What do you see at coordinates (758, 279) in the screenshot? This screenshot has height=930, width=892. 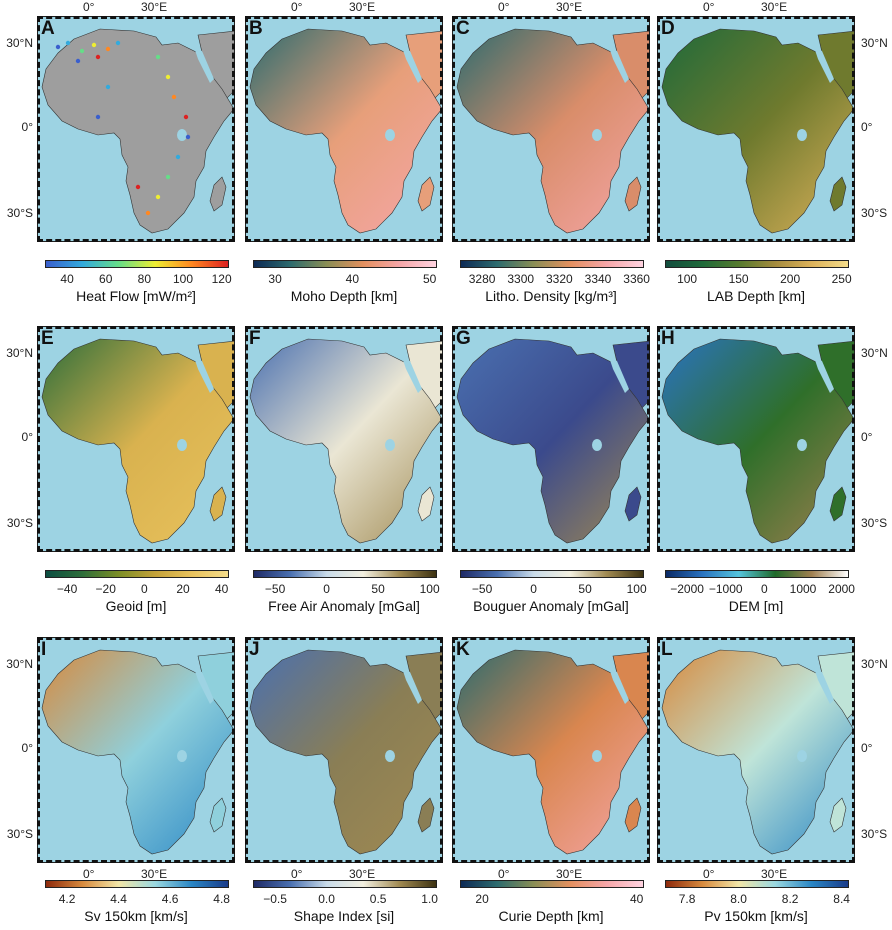 I see `colorbar-ticks: 100 150 200 250` at bounding box center [758, 279].